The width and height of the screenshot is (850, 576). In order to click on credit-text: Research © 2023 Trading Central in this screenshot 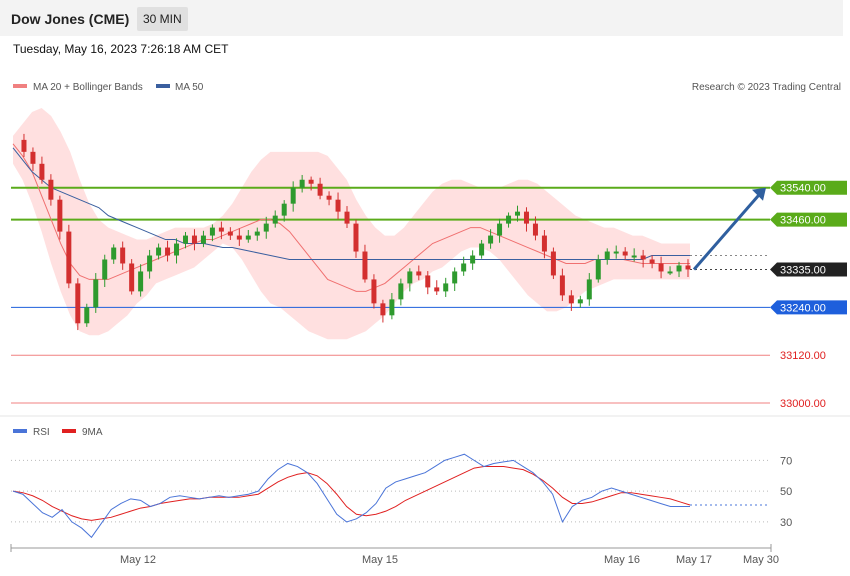, I will do `click(766, 87)`.